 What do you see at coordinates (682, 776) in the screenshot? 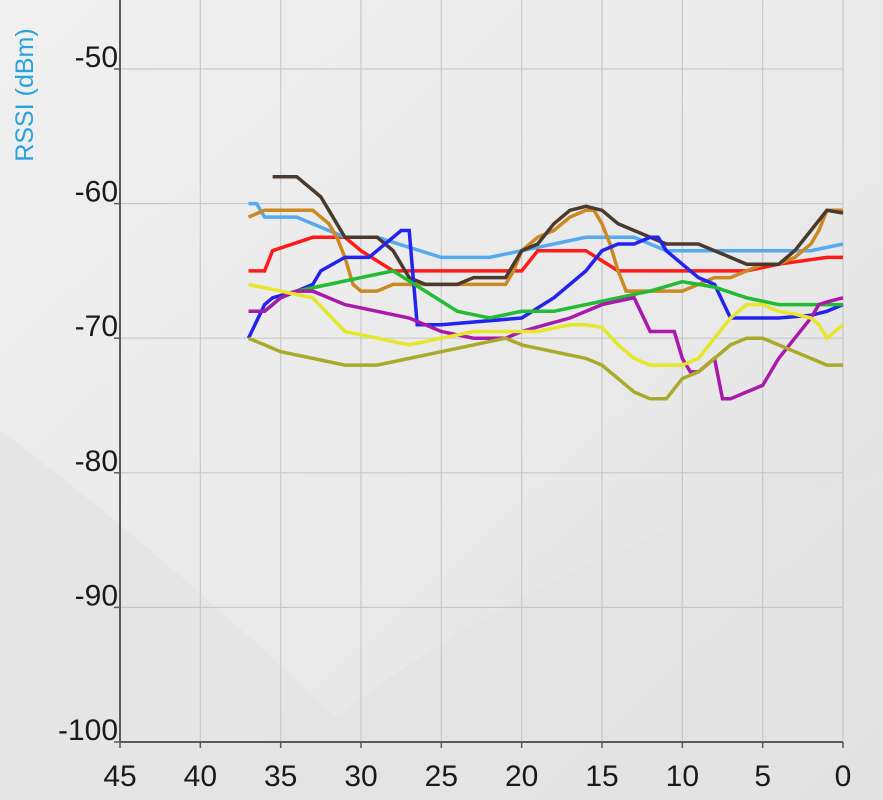
I see `x-tick-label: 10` at bounding box center [682, 776].